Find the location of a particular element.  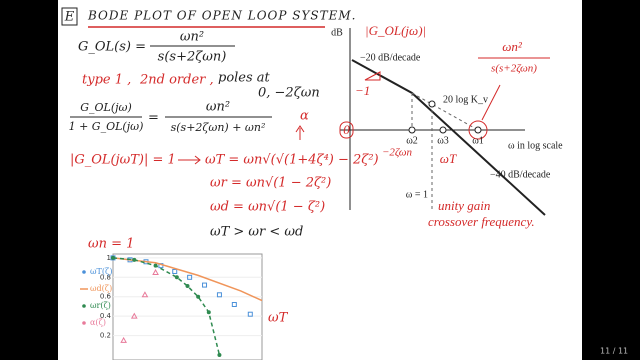

label: 20 log K_v is located at coordinates (465, 99).